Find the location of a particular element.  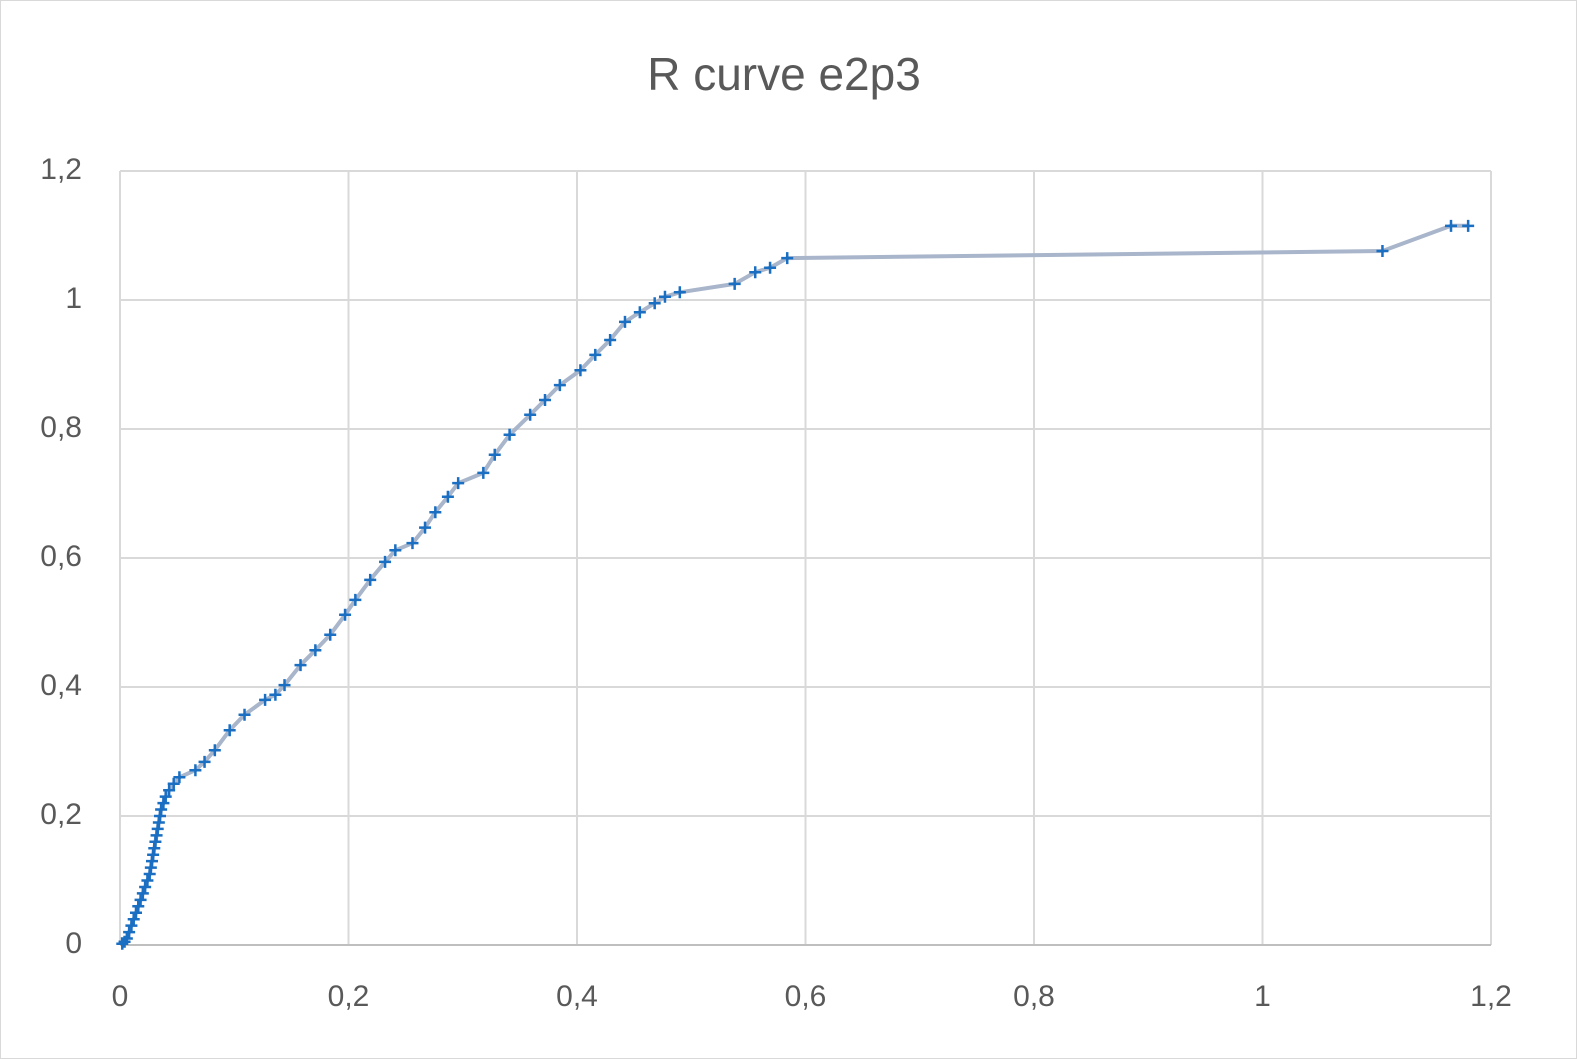

y-tick-label: 1 is located at coordinates (73, 298).